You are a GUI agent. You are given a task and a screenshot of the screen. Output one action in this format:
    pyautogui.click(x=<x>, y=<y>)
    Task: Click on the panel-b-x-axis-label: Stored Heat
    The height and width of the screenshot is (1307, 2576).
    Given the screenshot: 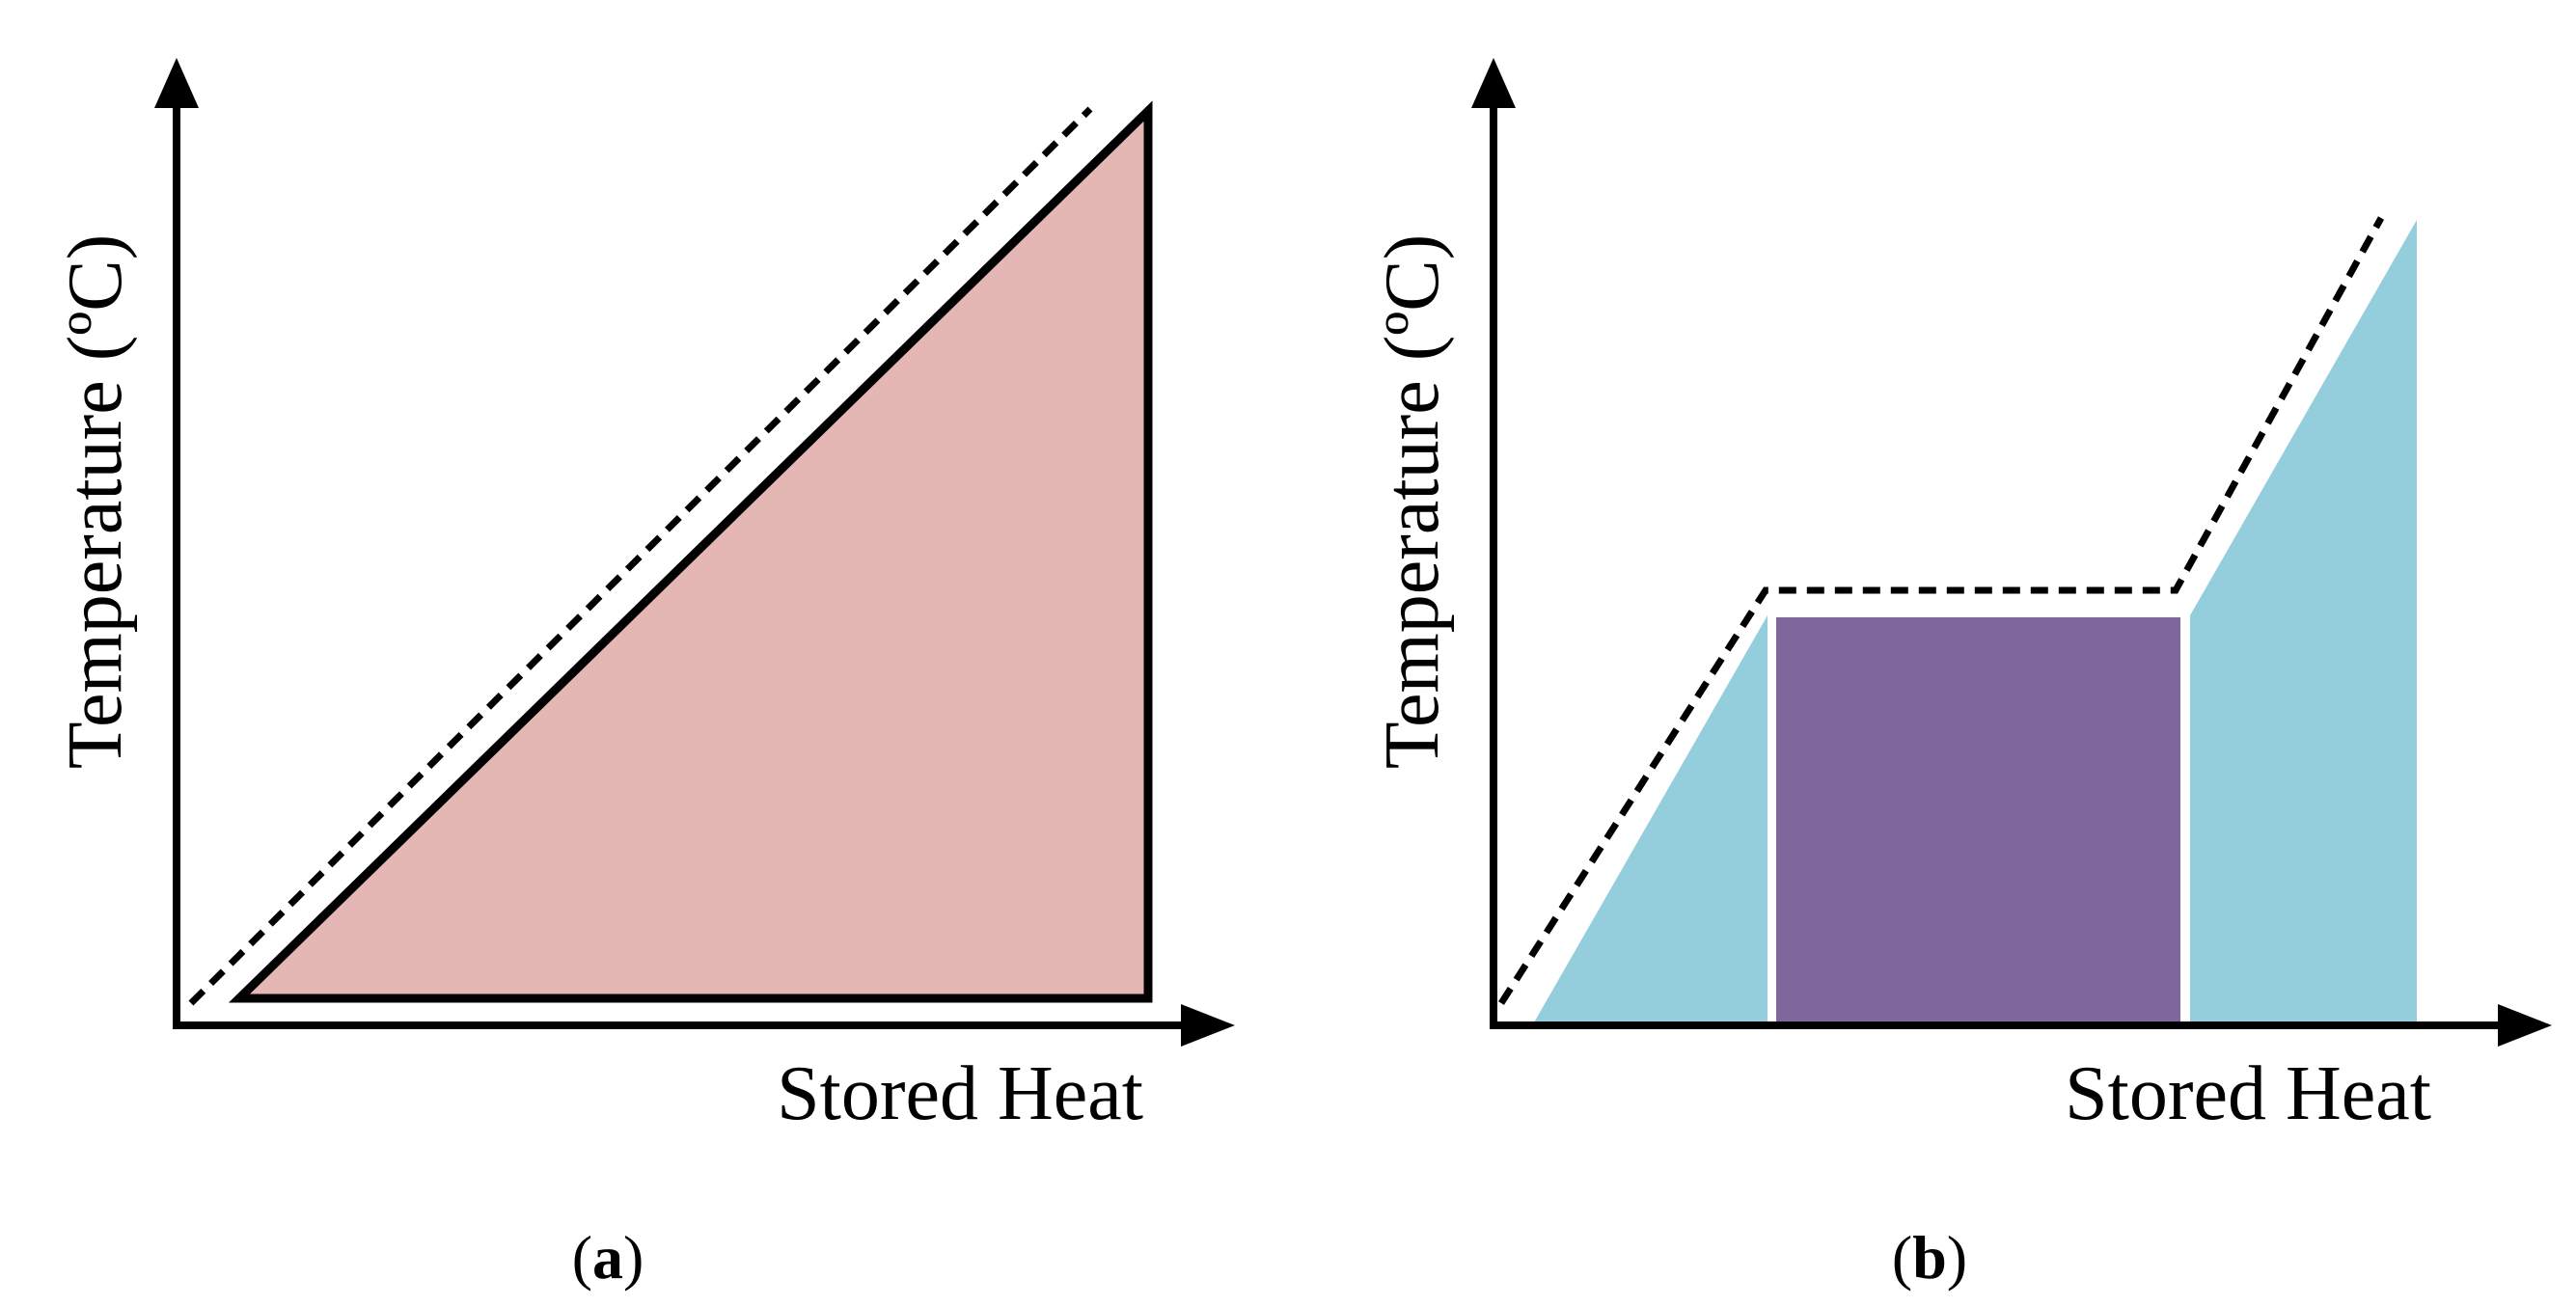 What is the action you would take?
    pyautogui.click(x=2248, y=1093)
    